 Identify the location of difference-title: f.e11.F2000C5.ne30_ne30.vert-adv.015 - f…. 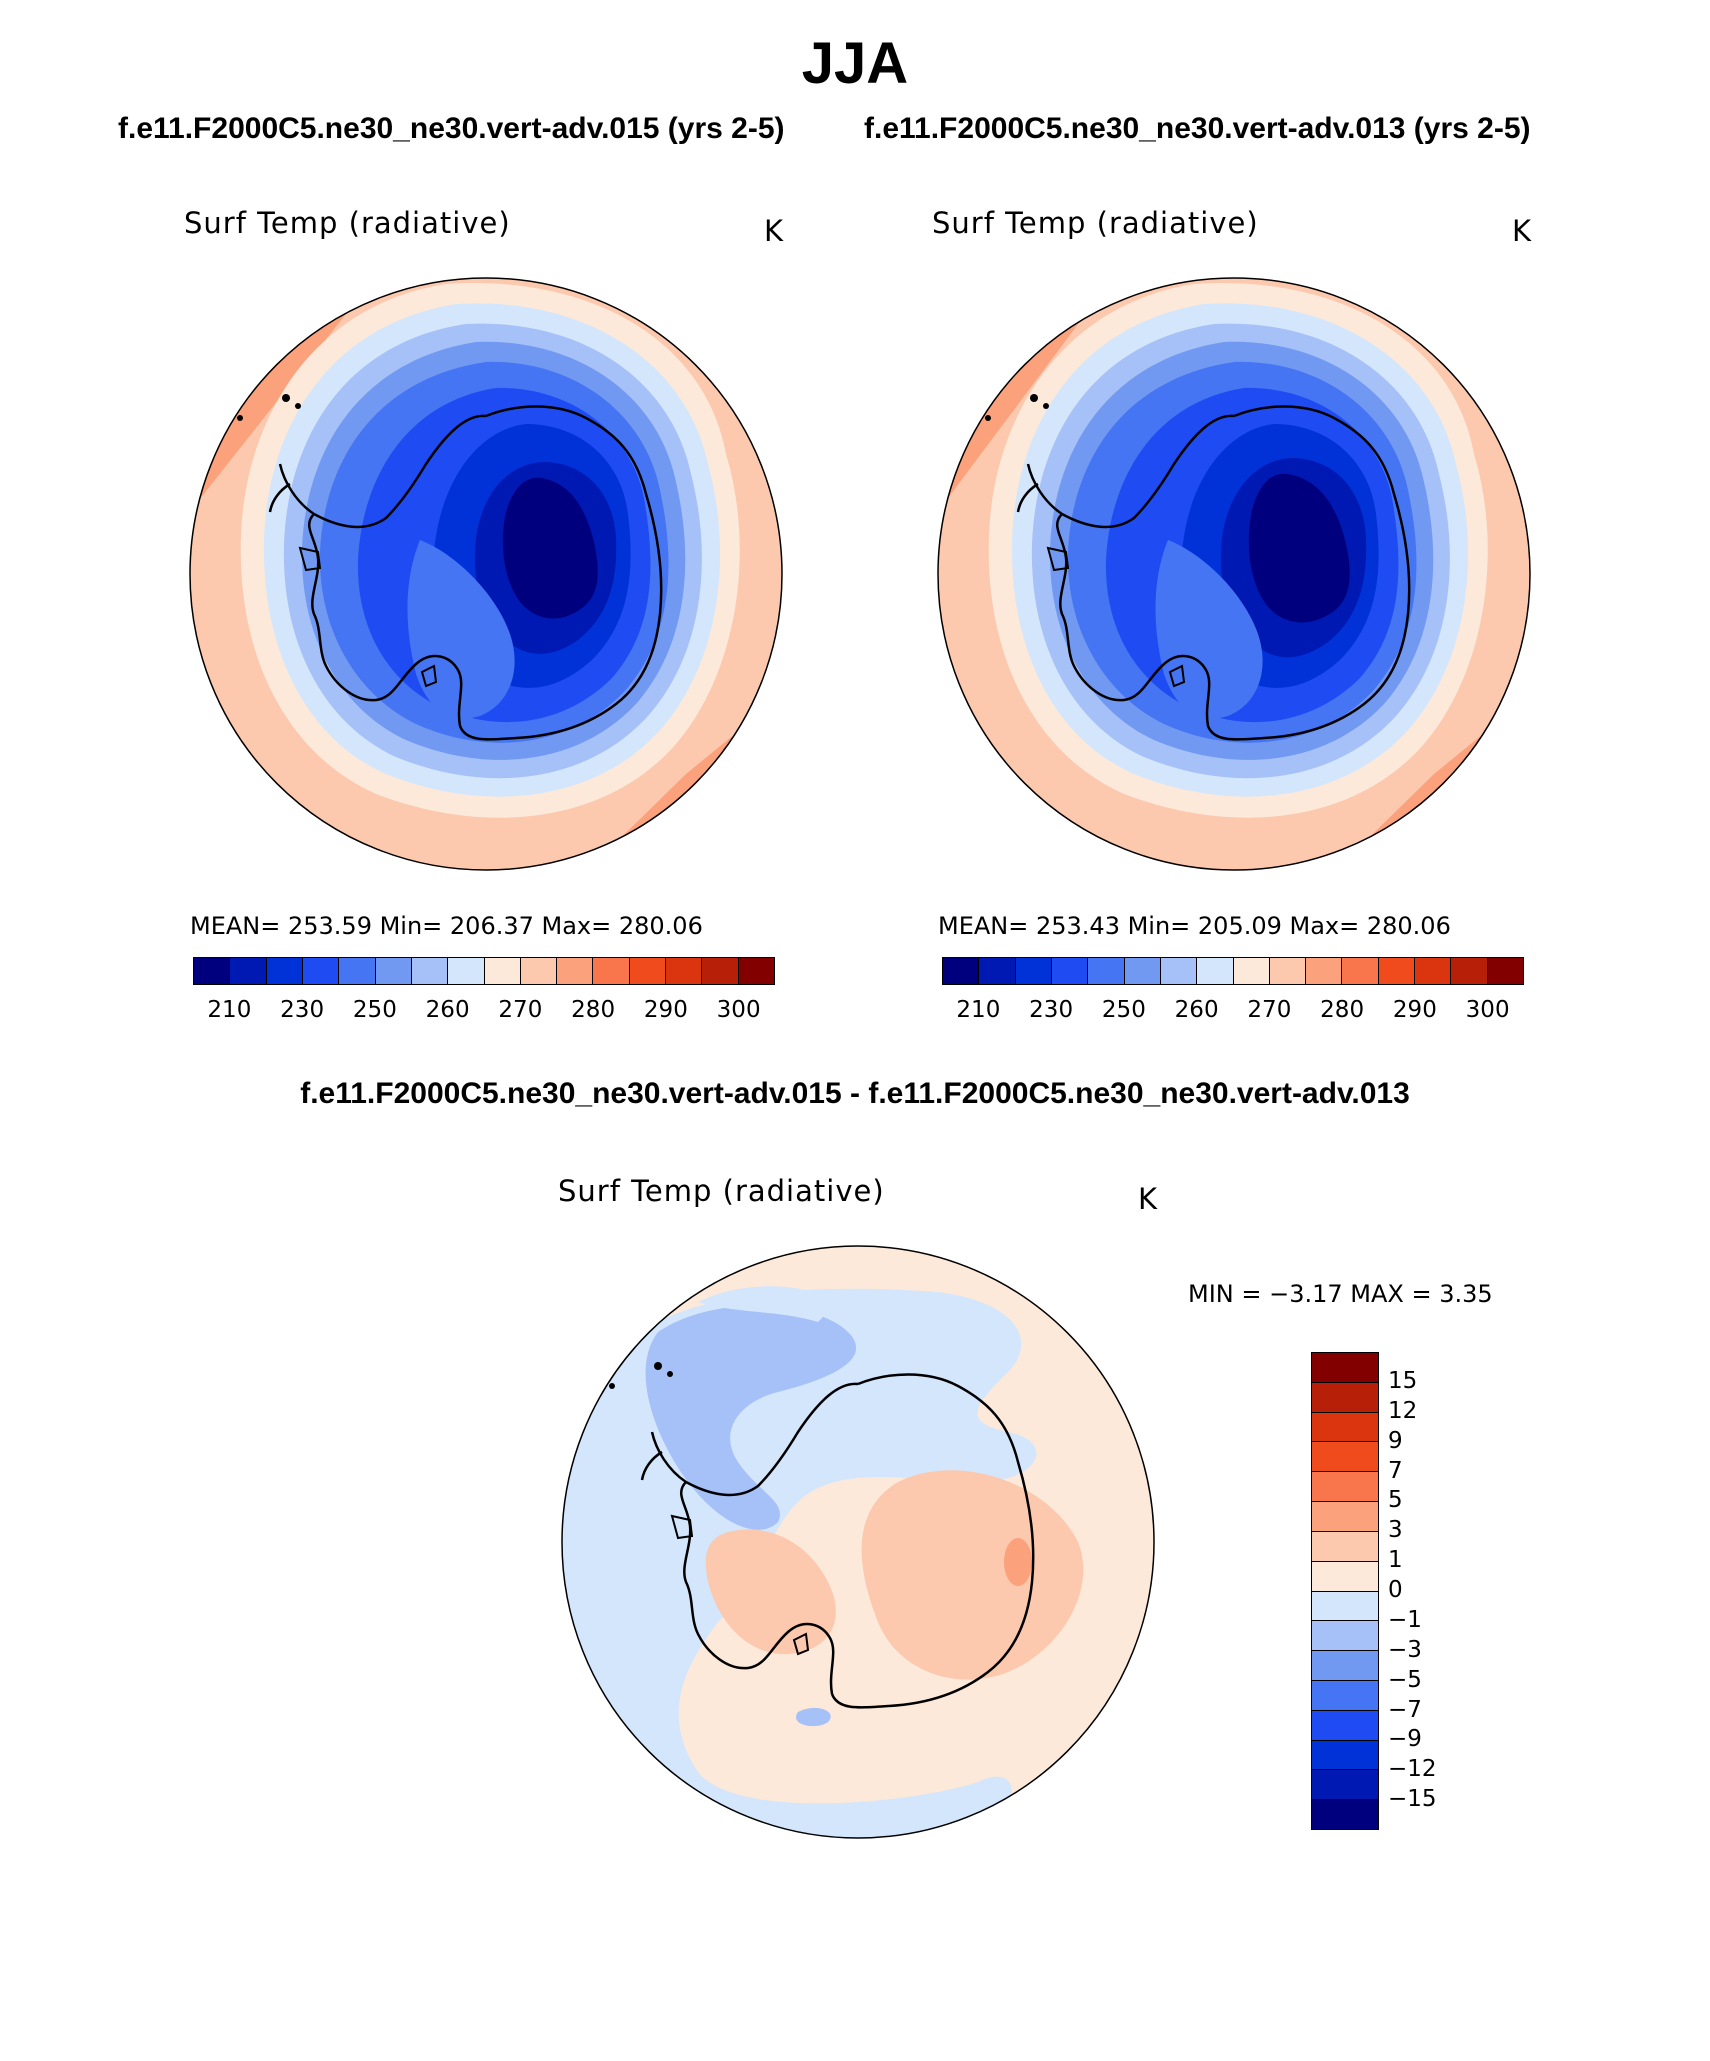
(855, 1093).